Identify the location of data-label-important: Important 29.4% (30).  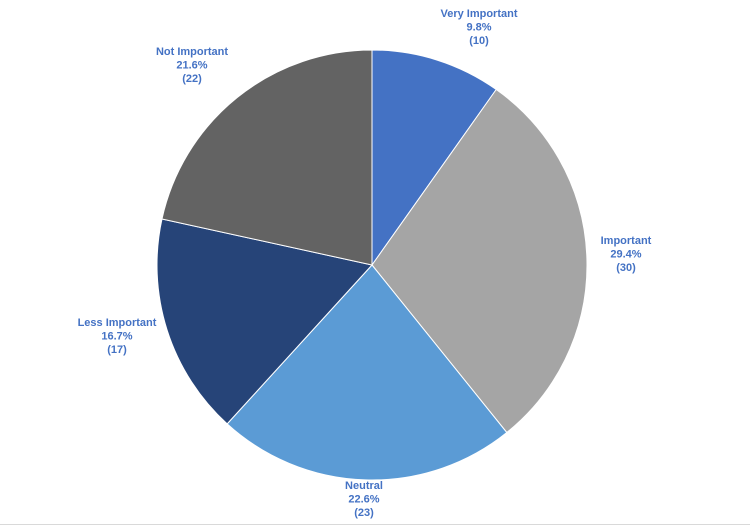
(626, 254).